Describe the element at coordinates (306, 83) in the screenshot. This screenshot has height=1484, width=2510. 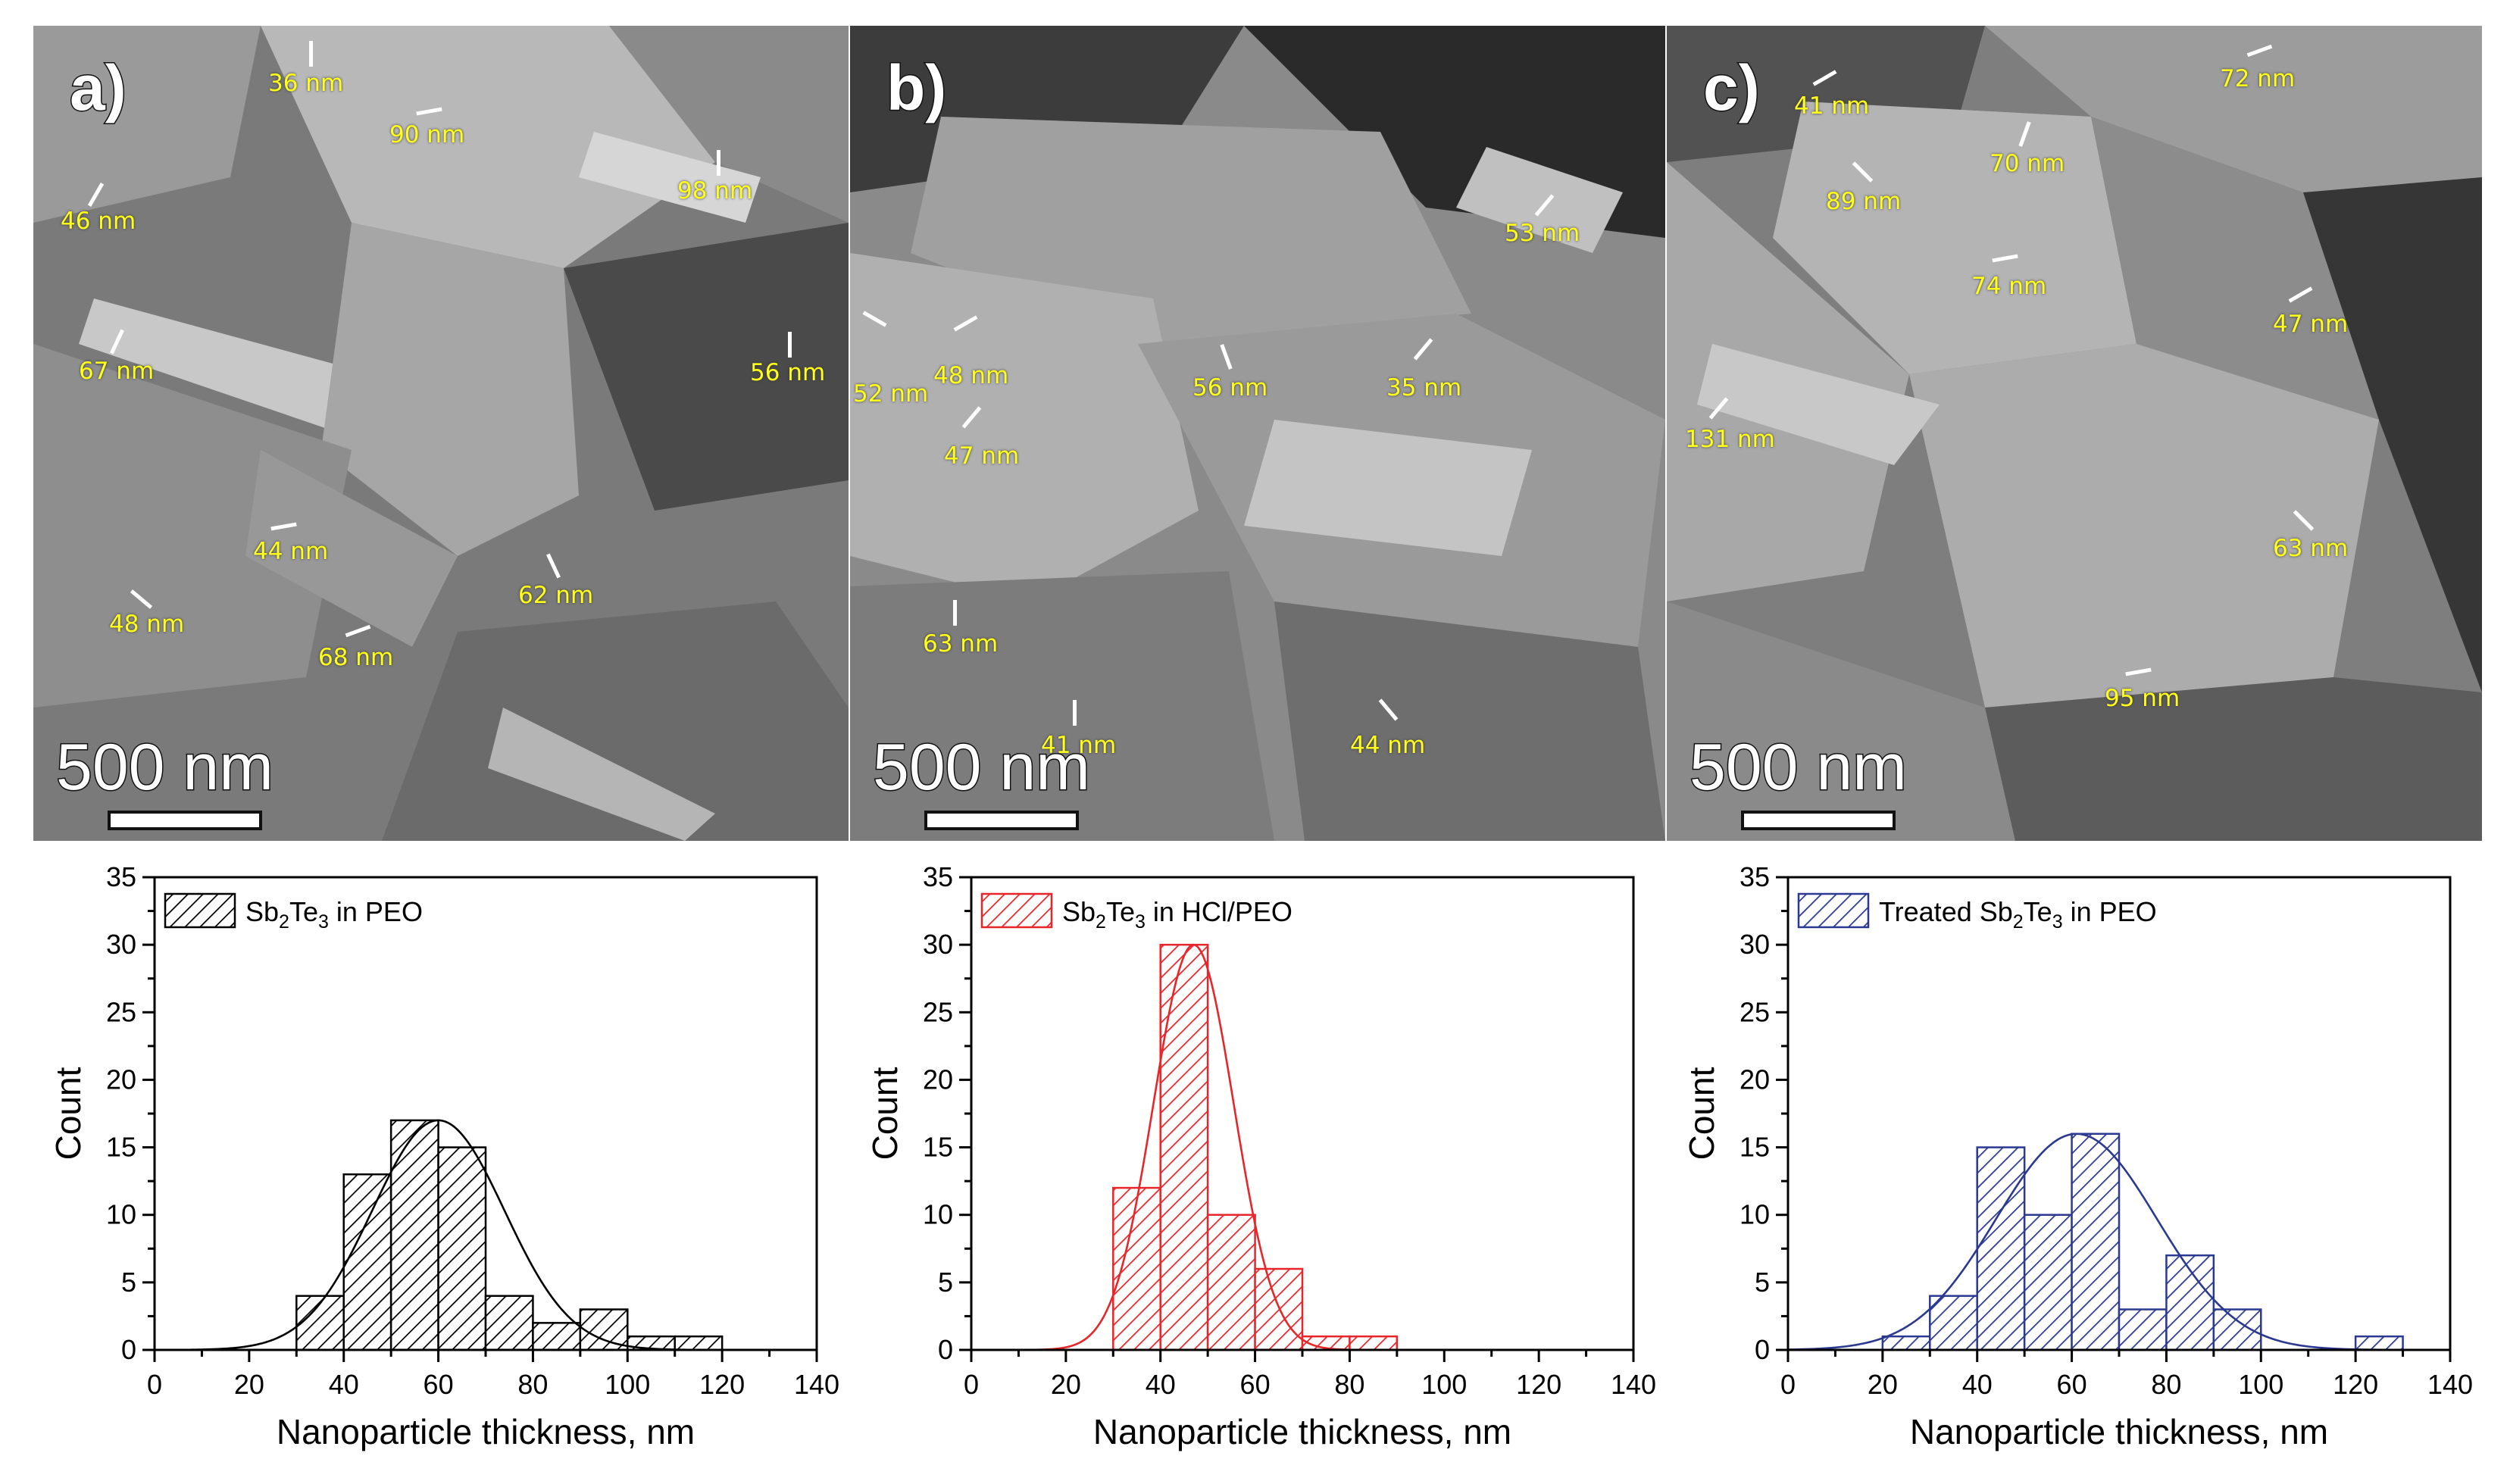
I see `measurement-label: 36 nm` at that location.